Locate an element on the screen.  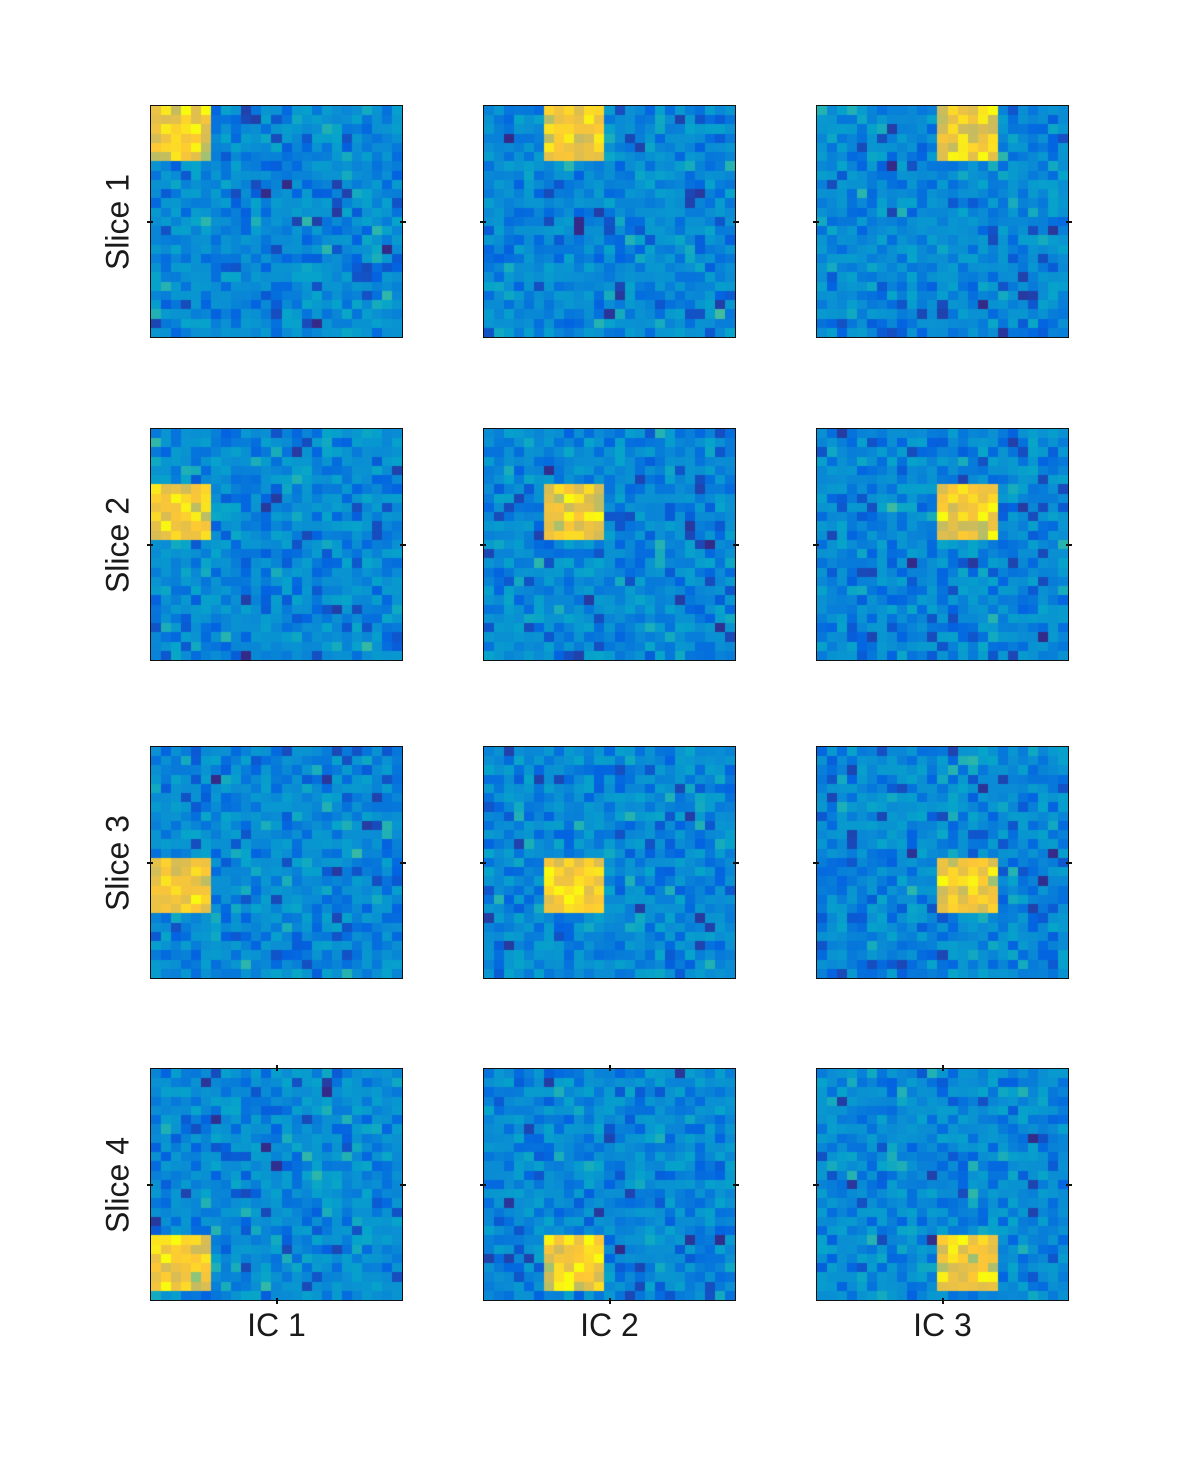
heatmap-image-slice4-ic1 is located at coordinates (276, 1184).